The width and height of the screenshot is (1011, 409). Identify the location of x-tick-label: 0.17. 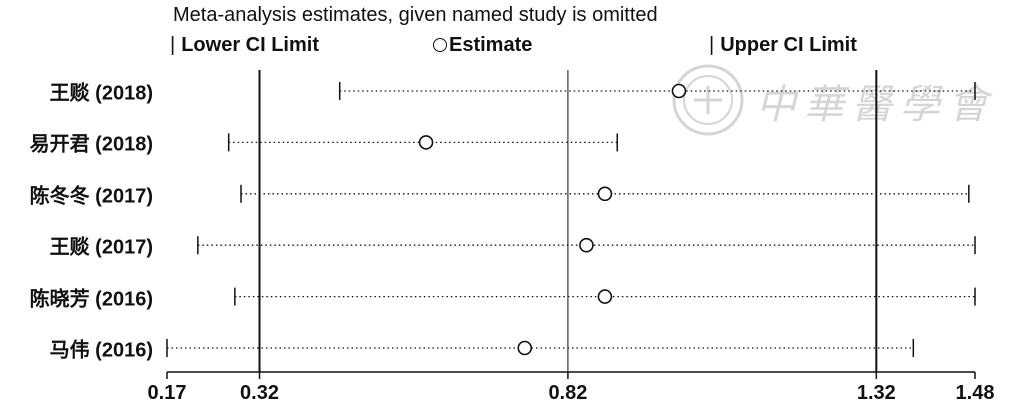
(167, 393).